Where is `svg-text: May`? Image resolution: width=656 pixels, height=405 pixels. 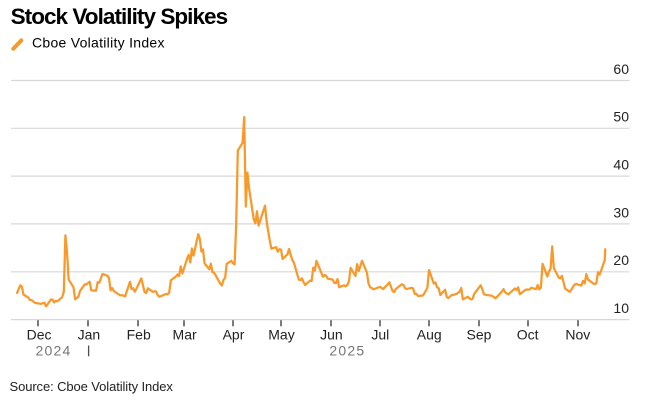
svg-text: May is located at coordinates (281, 335).